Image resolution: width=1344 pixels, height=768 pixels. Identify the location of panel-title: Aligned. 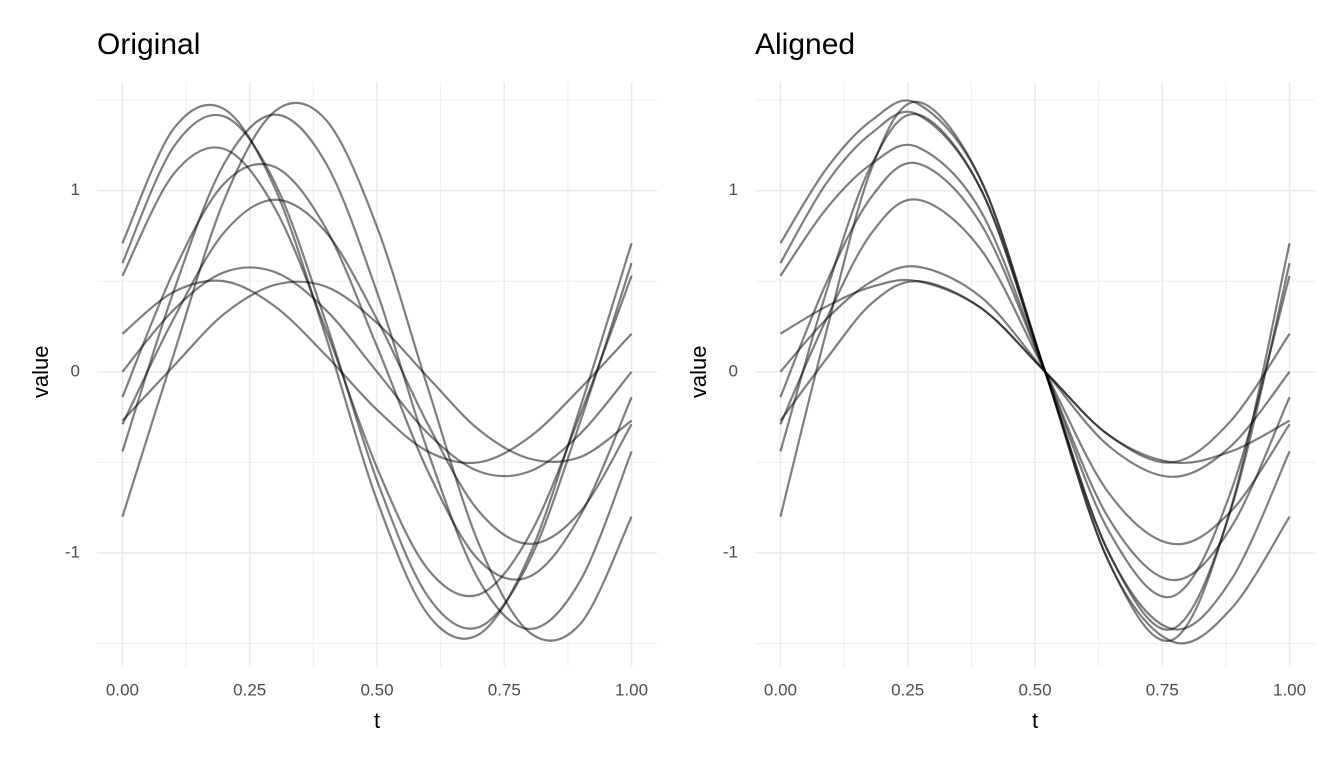
(805, 44).